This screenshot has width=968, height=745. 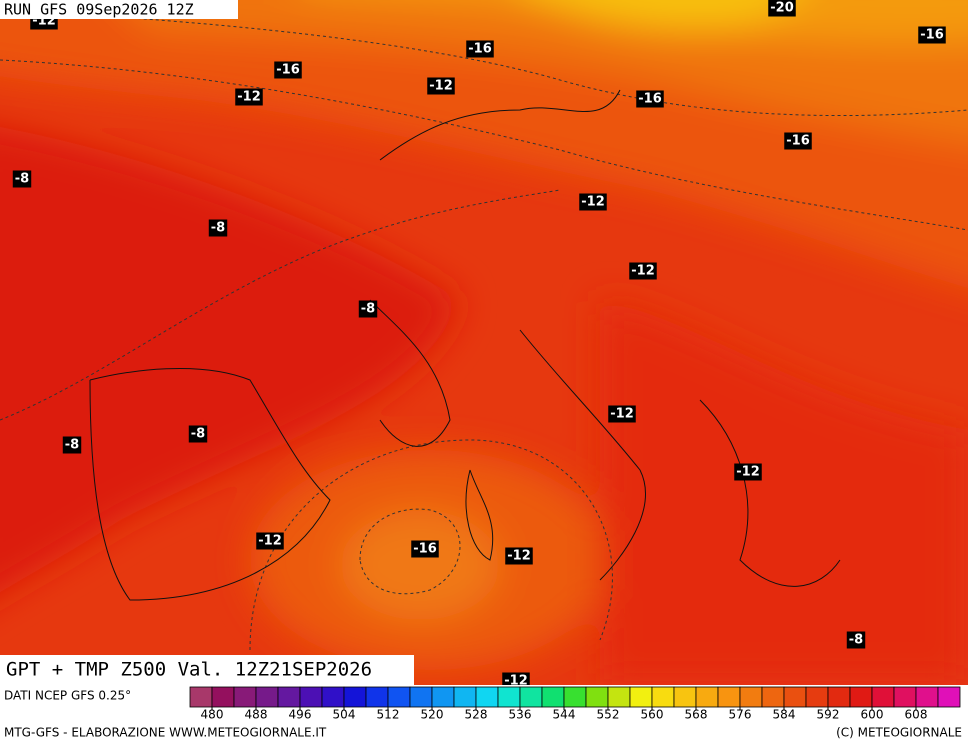 I want to click on colorbar-tick-label: 528, so click(x=476, y=715).